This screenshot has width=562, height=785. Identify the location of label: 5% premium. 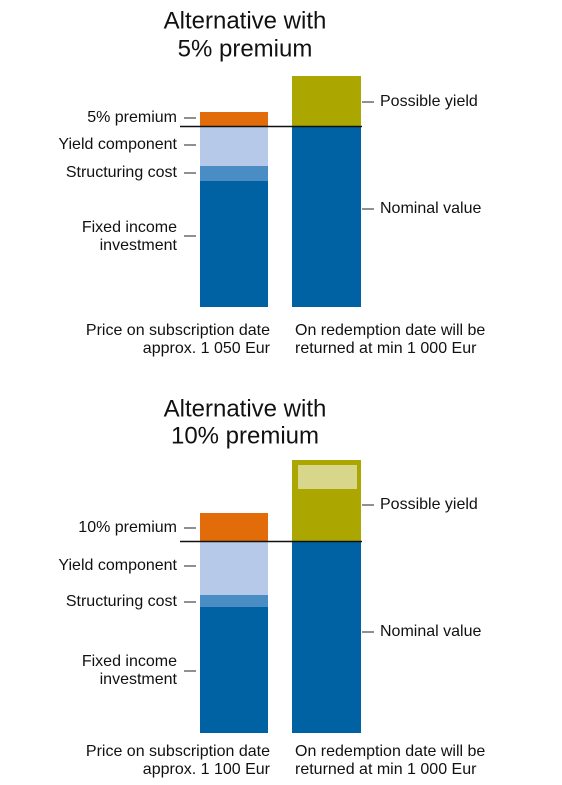
(132, 117).